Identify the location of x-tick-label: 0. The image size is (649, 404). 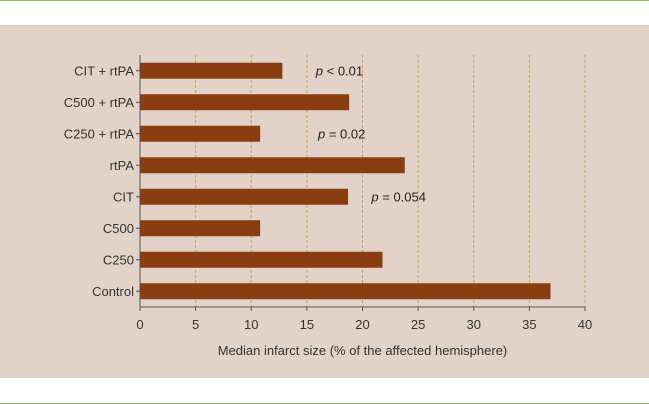
(139, 324).